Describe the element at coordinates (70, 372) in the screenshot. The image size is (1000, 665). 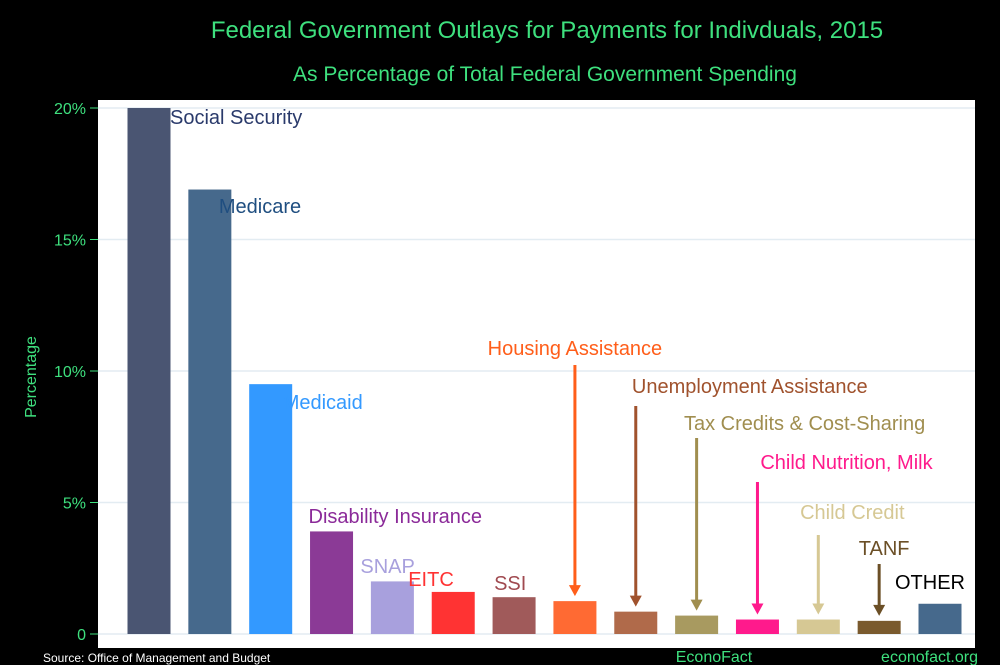
I see `y-tick-label: 10%` at that location.